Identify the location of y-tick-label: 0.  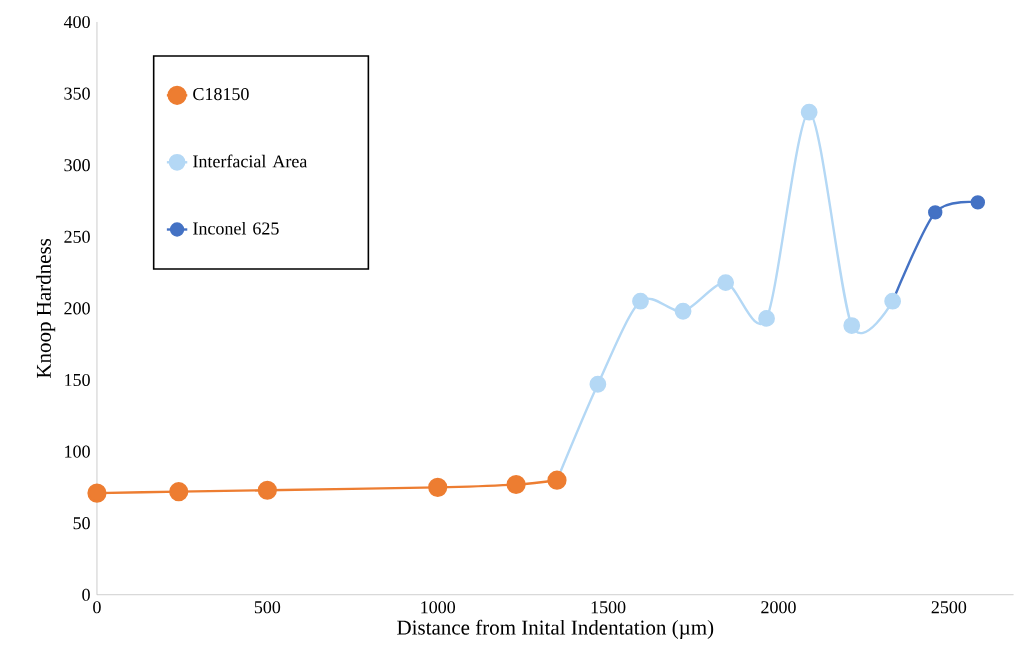
(86, 594).